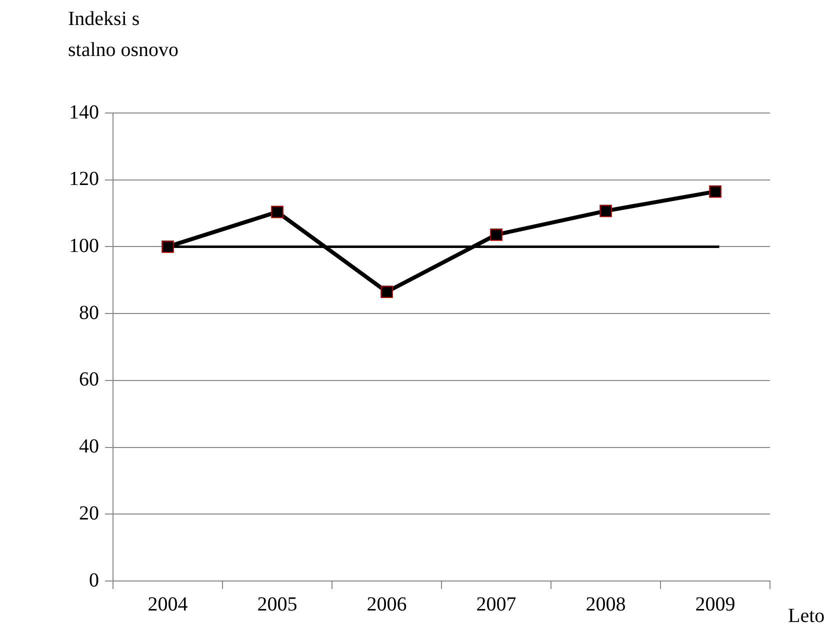  Describe the element at coordinates (277, 604) in the screenshot. I see `x-tick-label: 2005` at that location.